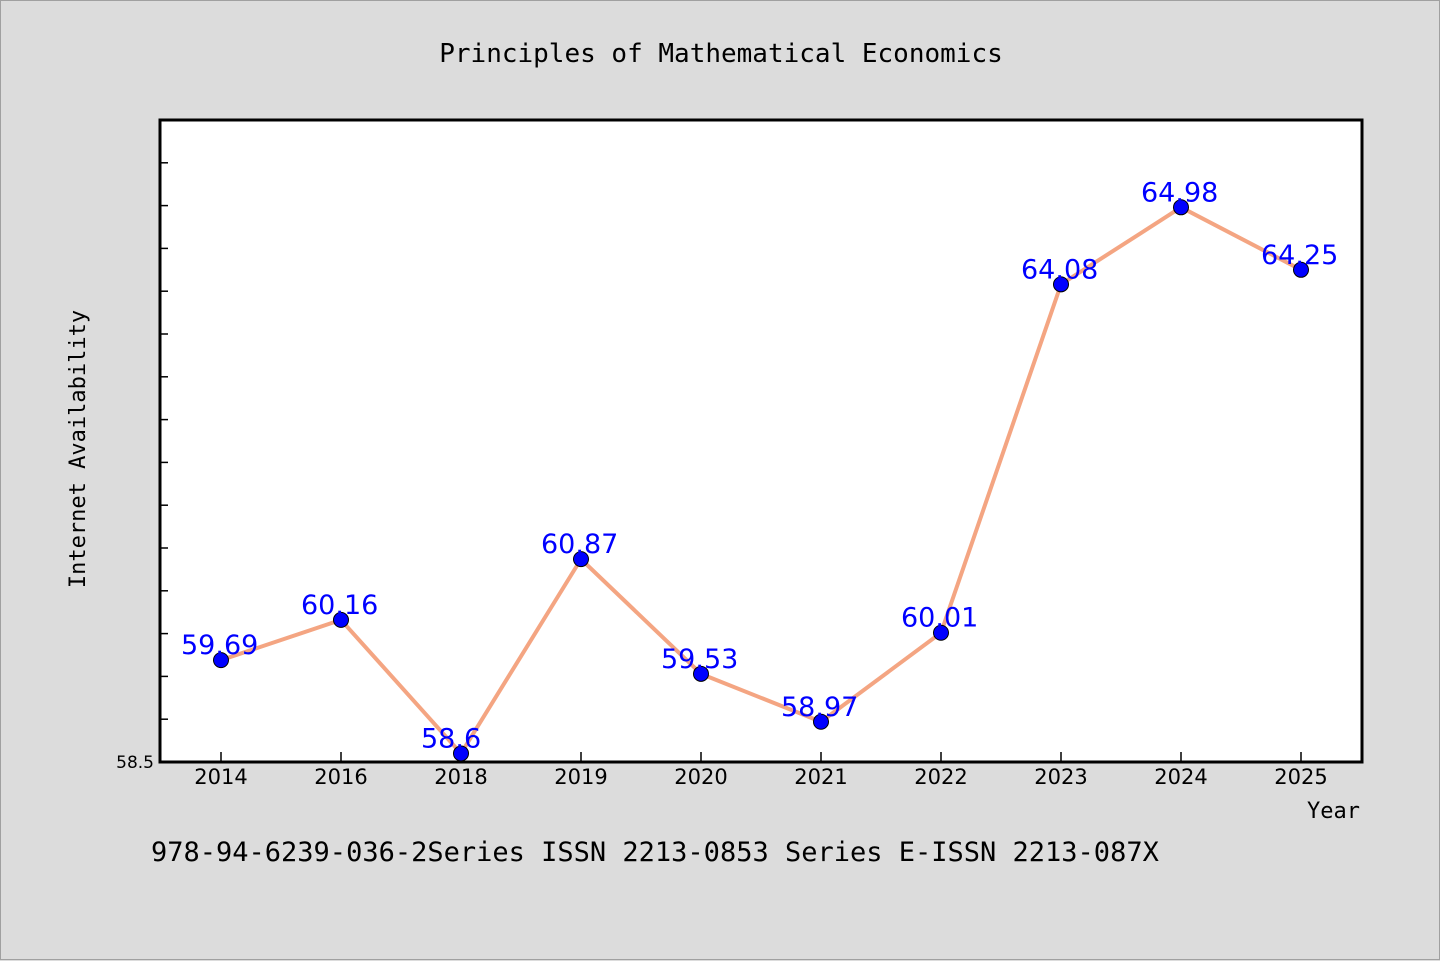  Describe the element at coordinates (220, 777) in the screenshot. I see `x-tick-label-2014: 2014` at that location.